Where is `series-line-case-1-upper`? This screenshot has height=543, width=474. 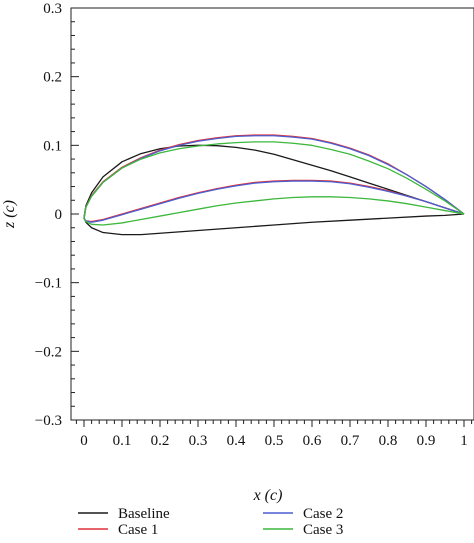
series-line-case-1-upper is located at coordinates (274, 176).